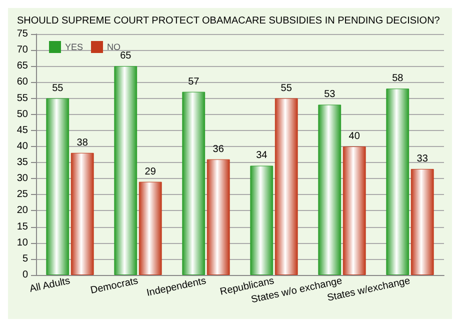 The width and height of the screenshot is (460, 327). What do you see at coordinates (114, 47) in the screenshot?
I see `legend-label: NO` at bounding box center [114, 47].